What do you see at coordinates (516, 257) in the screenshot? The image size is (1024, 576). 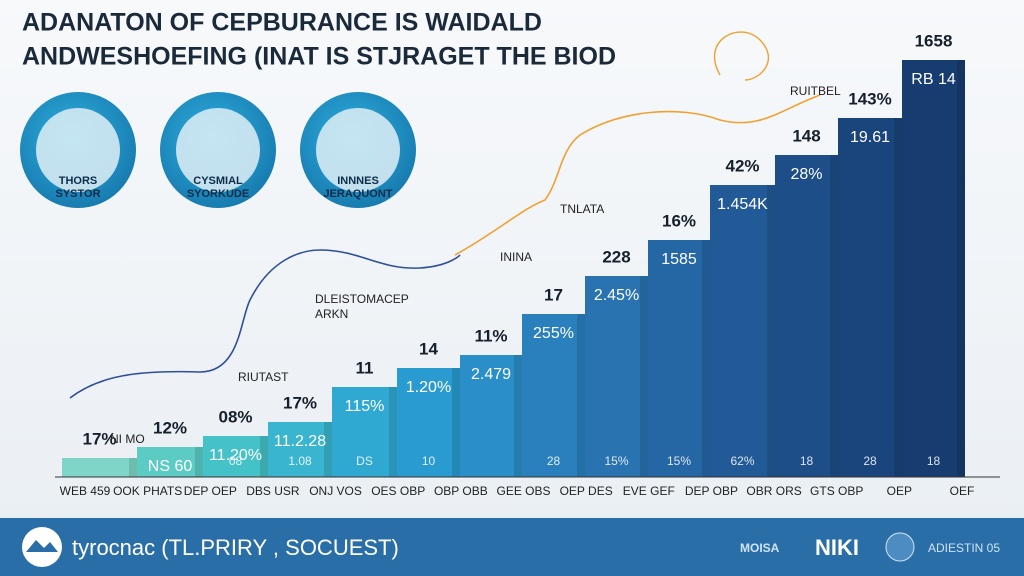 I see `annotation: ININA` at bounding box center [516, 257].